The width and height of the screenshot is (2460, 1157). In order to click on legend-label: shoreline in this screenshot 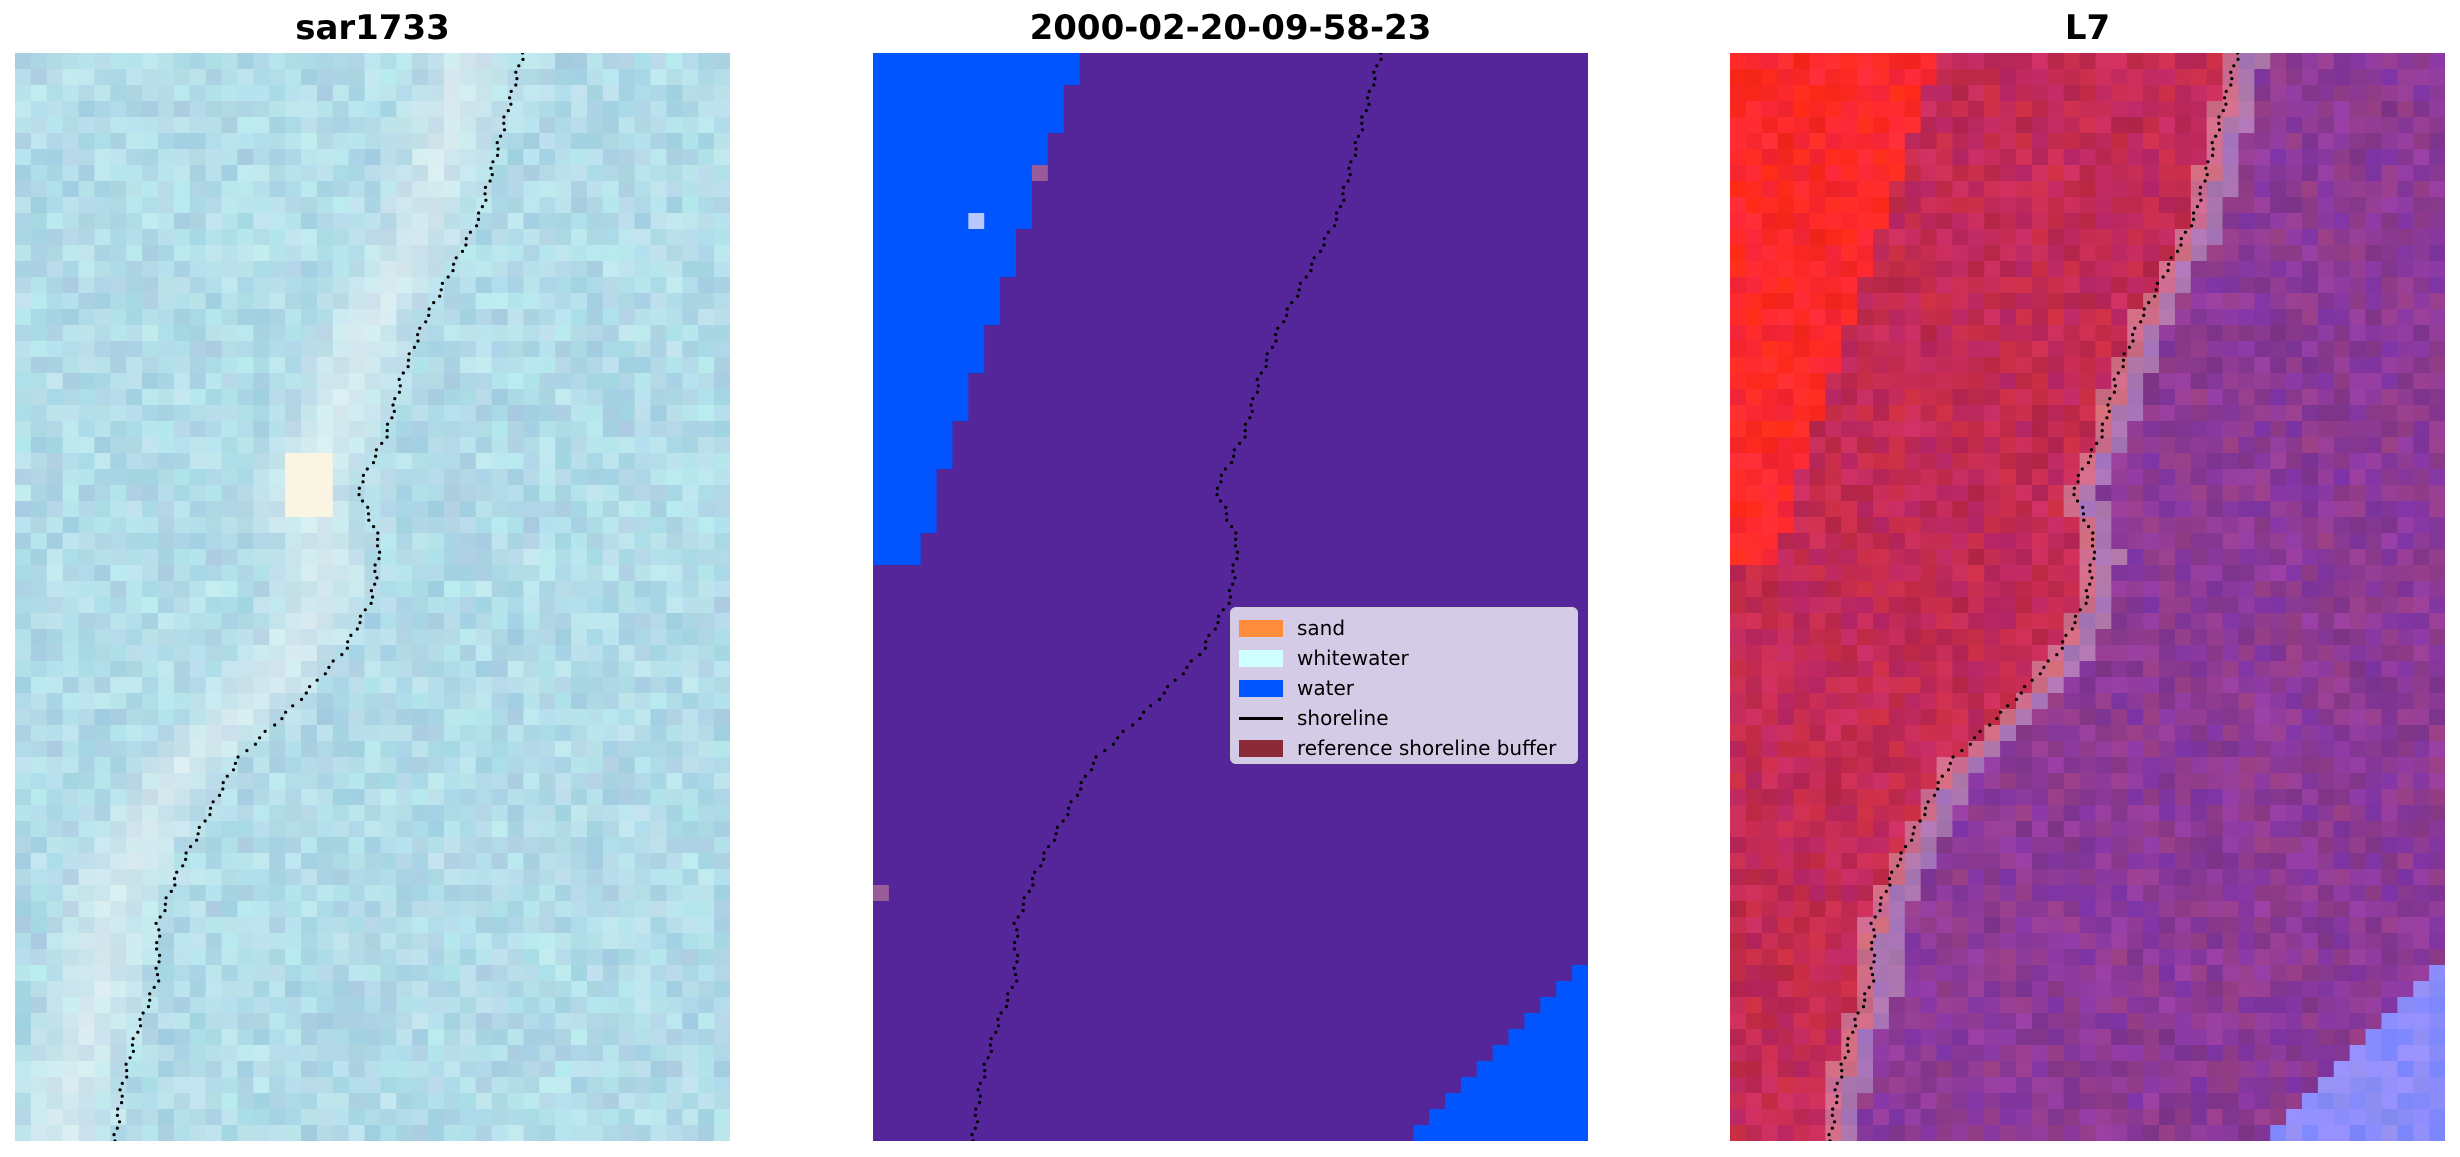, I will do `click(1343, 718)`.